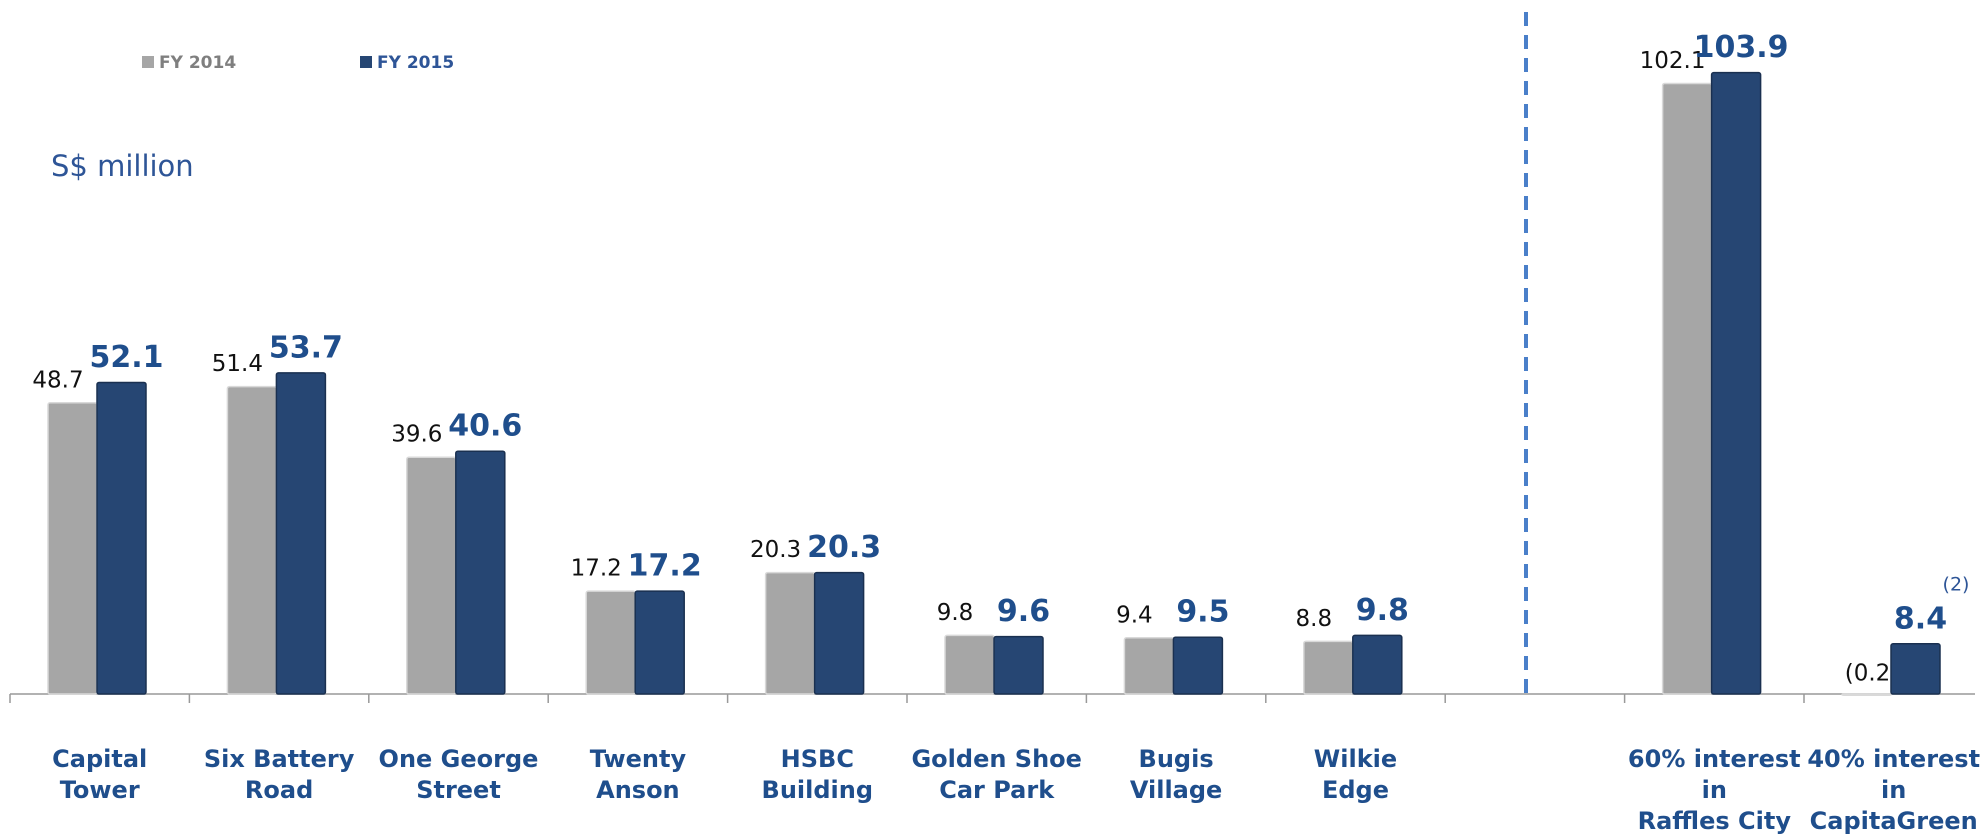  What do you see at coordinates (1741, 47) in the screenshot?
I see `data-label: 103.9` at bounding box center [1741, 47].